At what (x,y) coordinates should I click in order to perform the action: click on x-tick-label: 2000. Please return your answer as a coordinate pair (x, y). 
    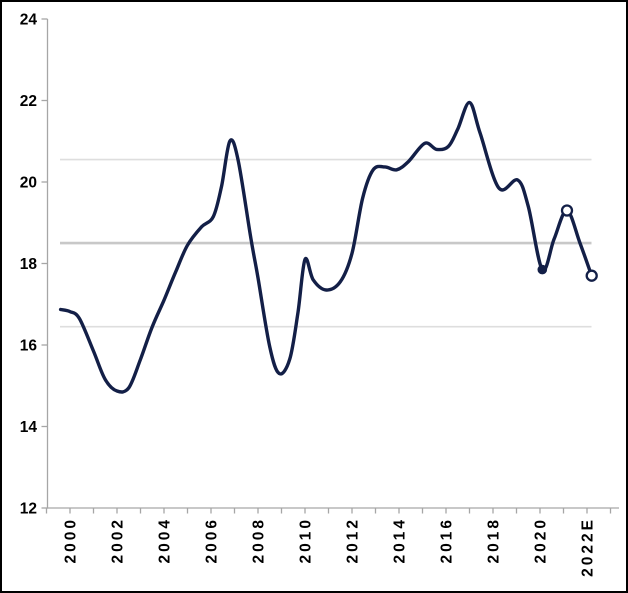
    Looking at the image, I should click on (71, 540).